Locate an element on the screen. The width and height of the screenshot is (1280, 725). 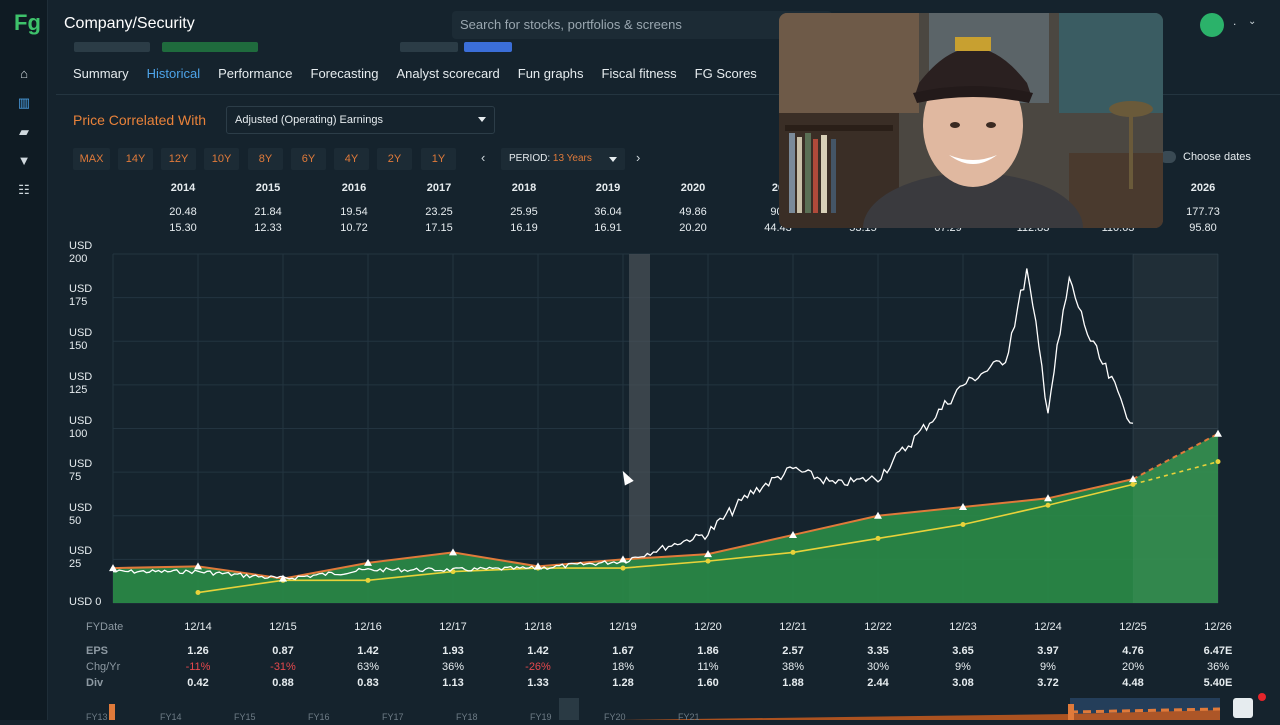
change-value: -26% is located at coordinates (538, 667).